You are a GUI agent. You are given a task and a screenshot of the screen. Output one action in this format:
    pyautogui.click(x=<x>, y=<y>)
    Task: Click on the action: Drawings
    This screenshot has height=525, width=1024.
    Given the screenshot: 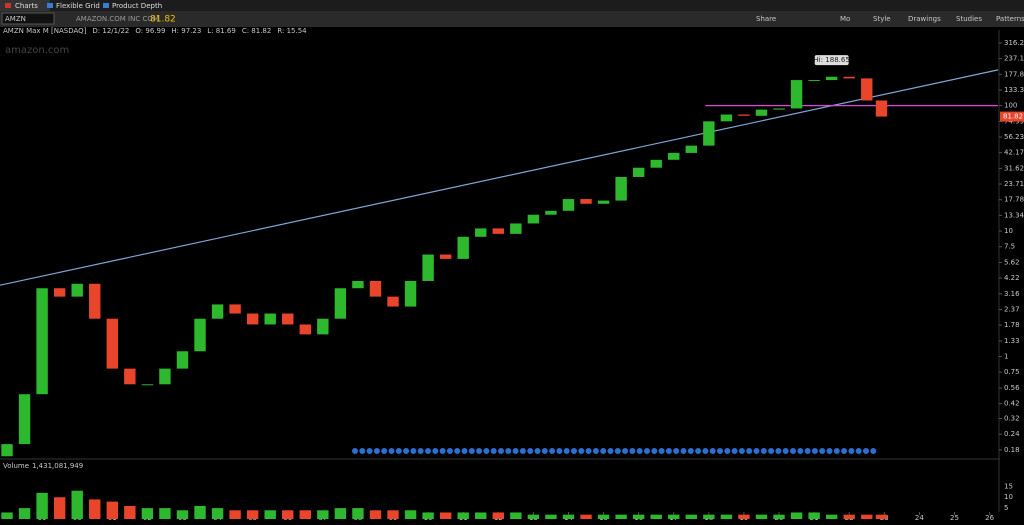 What is the action you would take?
    pyautogui.click(x=924, y=19)
    